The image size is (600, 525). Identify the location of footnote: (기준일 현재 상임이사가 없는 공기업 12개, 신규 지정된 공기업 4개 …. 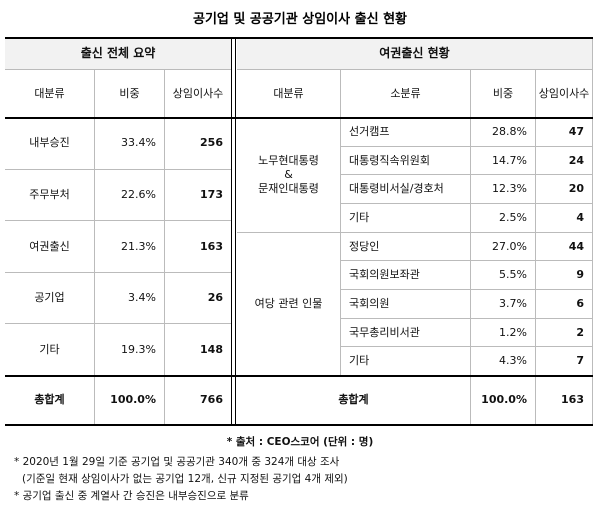
(185, 479).